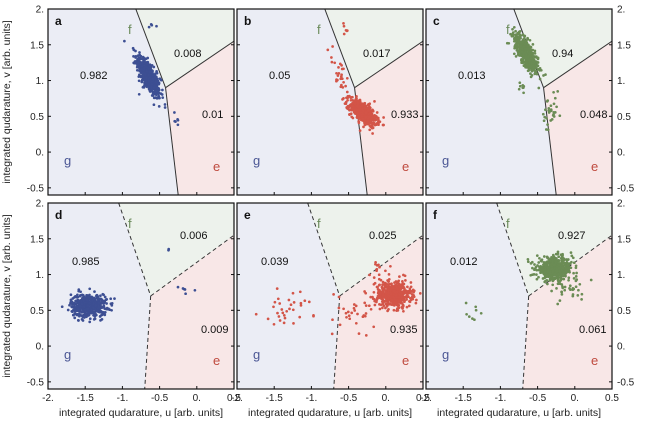  What do you see at coordinates (130, 223) in the screenshot?
I see `region-label-f: f` at bounding box center [130, 223].